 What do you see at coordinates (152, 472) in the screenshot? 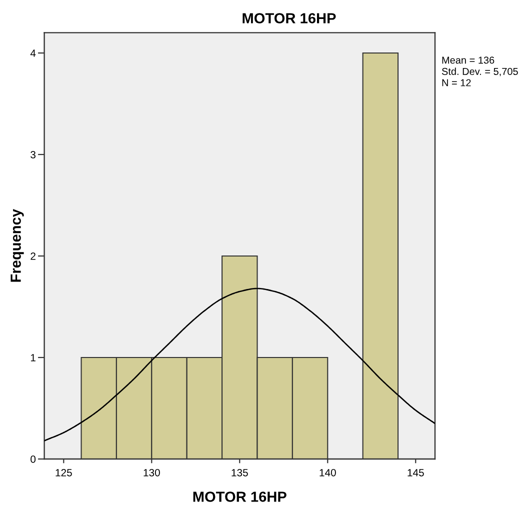
I see `x-tick-label: 130` at bounding box center [152, 472].